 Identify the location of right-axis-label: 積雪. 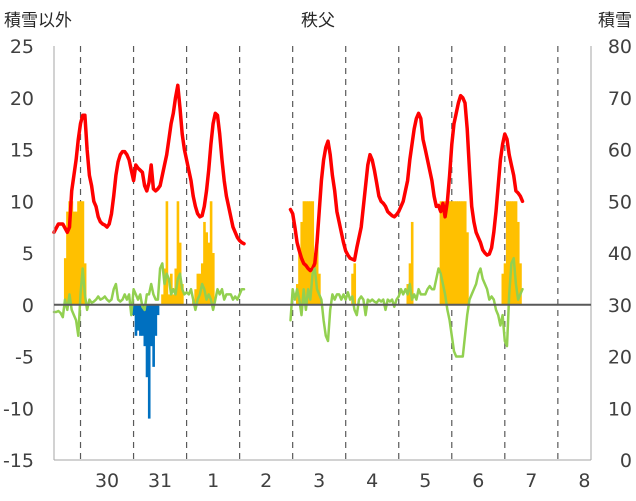
(615, 21).